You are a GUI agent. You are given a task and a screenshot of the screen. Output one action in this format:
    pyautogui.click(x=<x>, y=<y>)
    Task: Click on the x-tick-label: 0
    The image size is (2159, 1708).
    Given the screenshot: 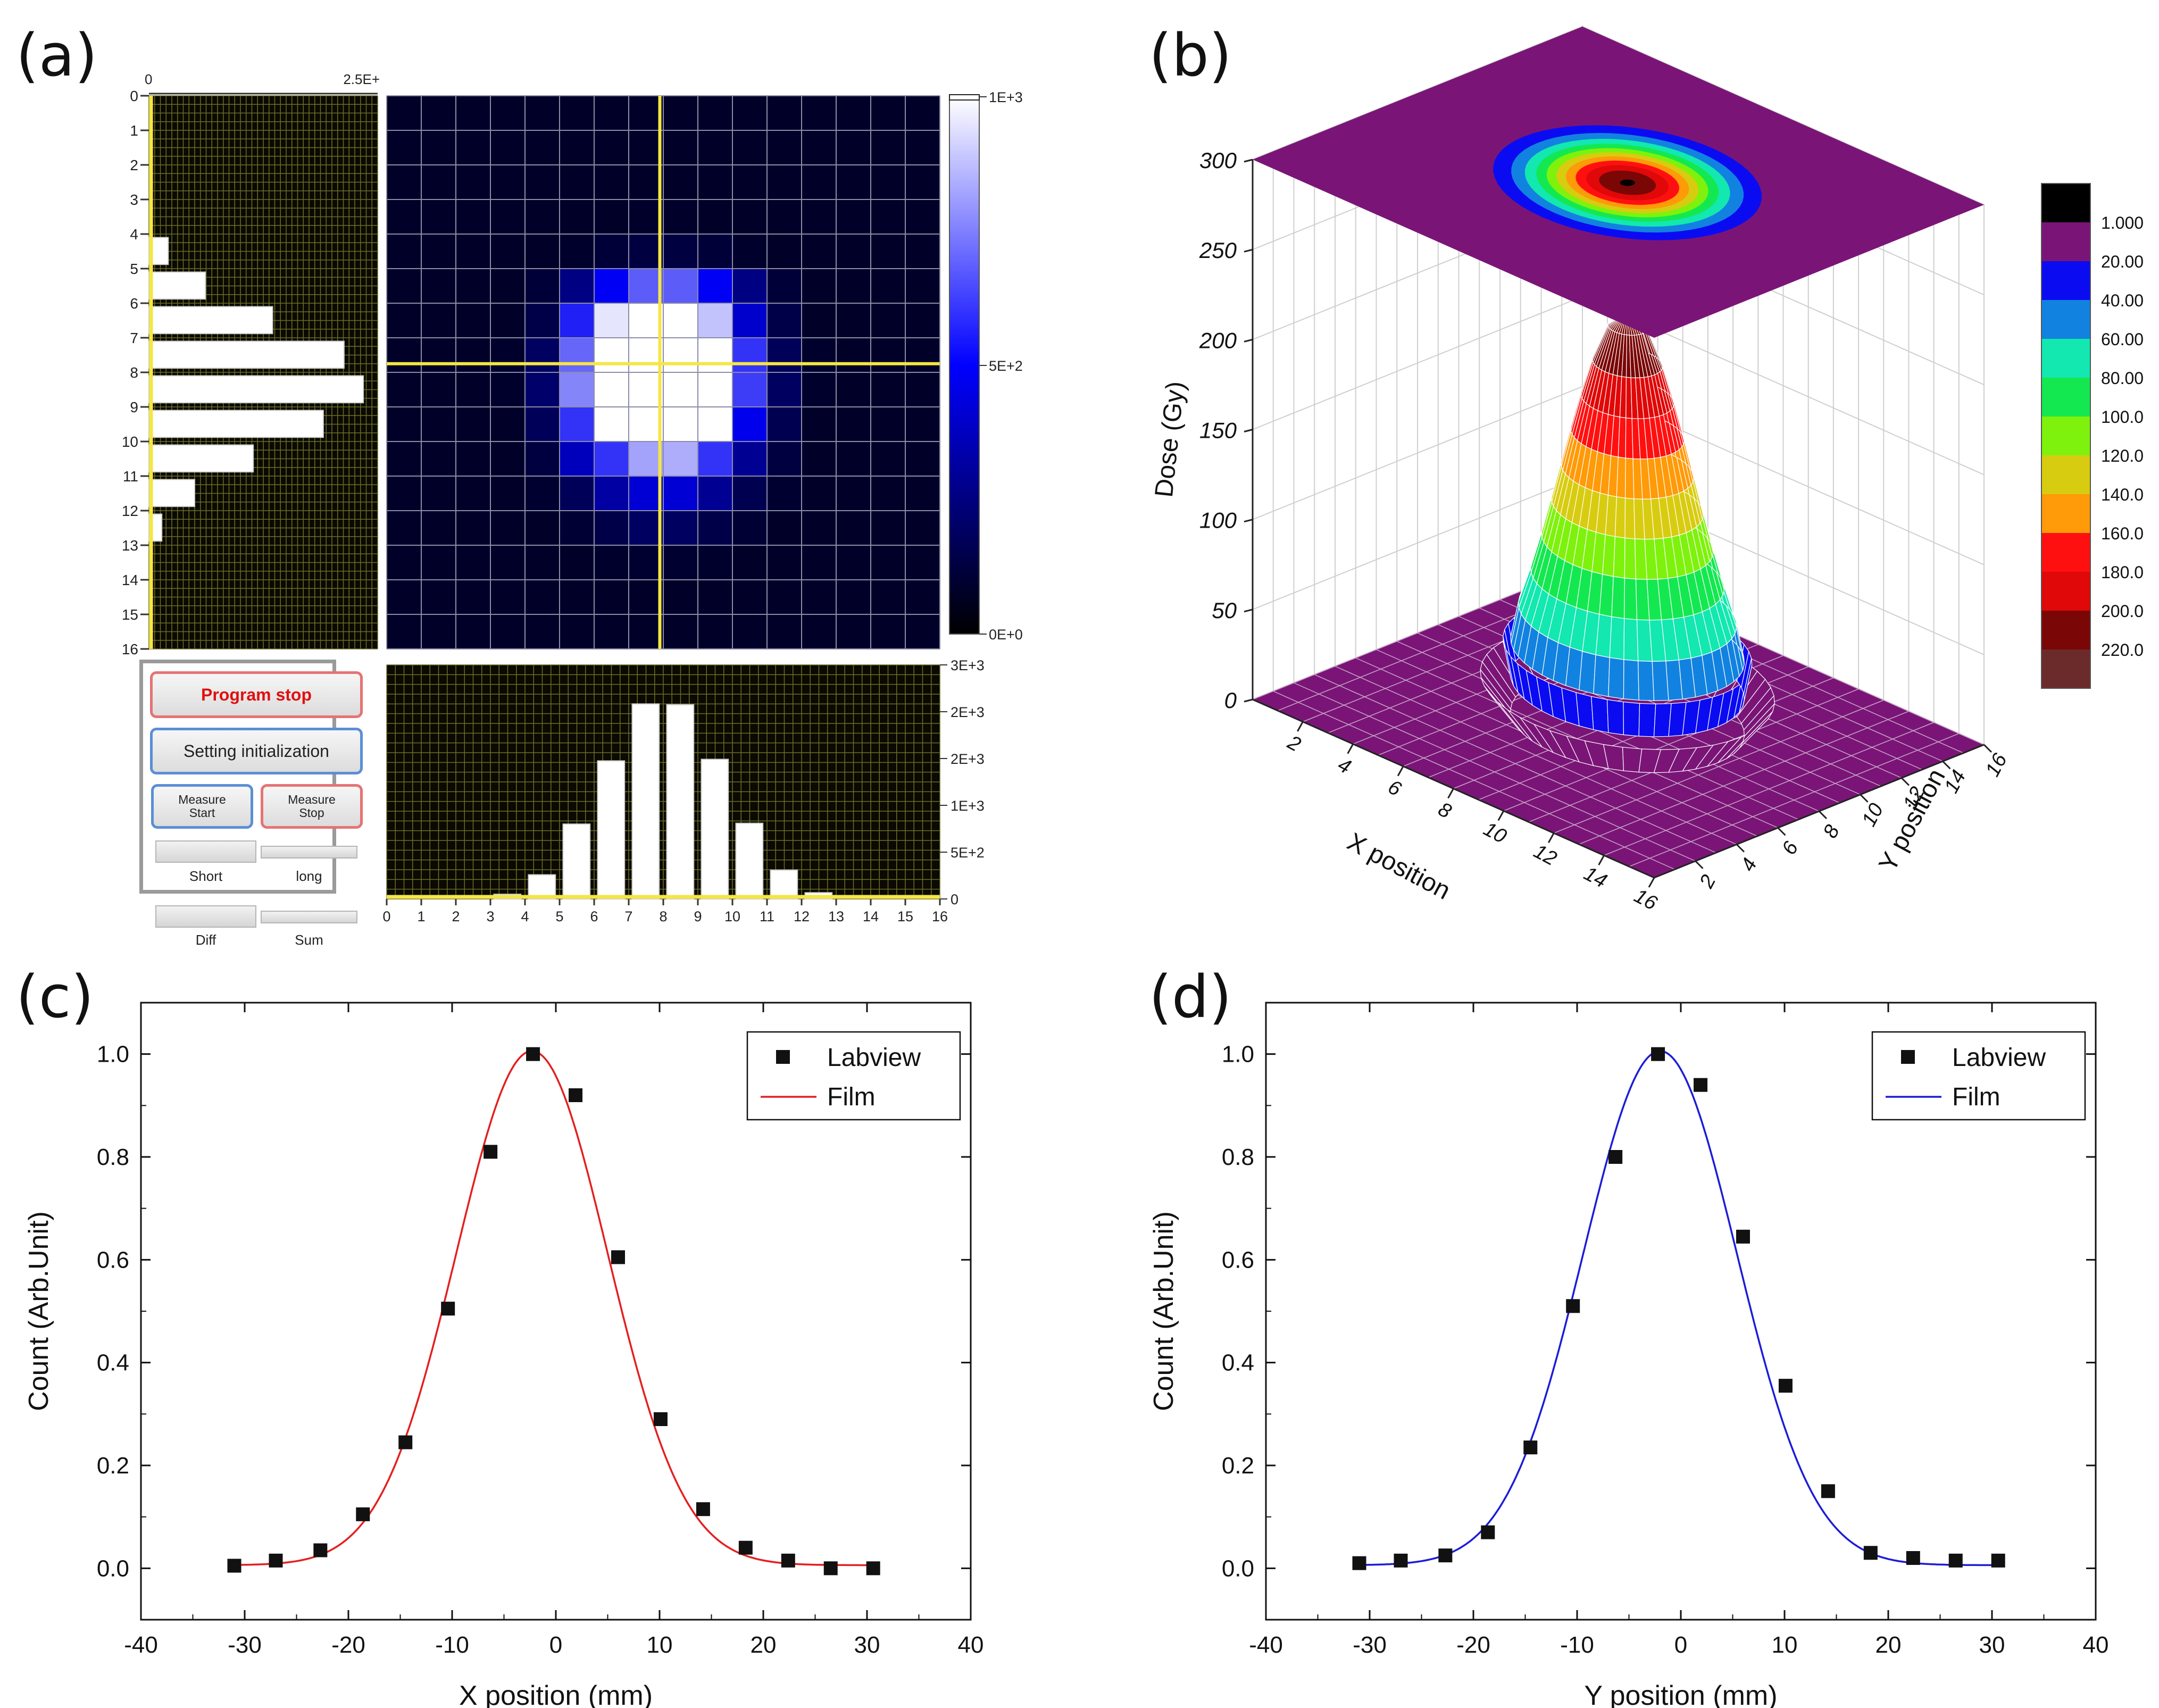 What is the action you would take?
    pyautogui.click(x=555, y=1645)
    